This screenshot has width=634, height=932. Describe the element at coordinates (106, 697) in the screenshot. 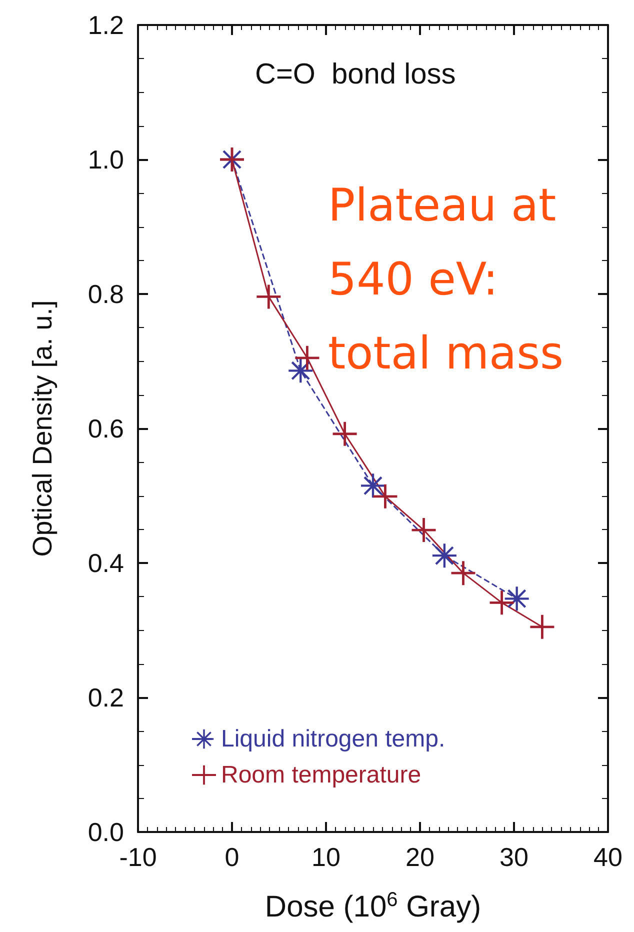

I see `y-tick-label: 0.2` at that location.